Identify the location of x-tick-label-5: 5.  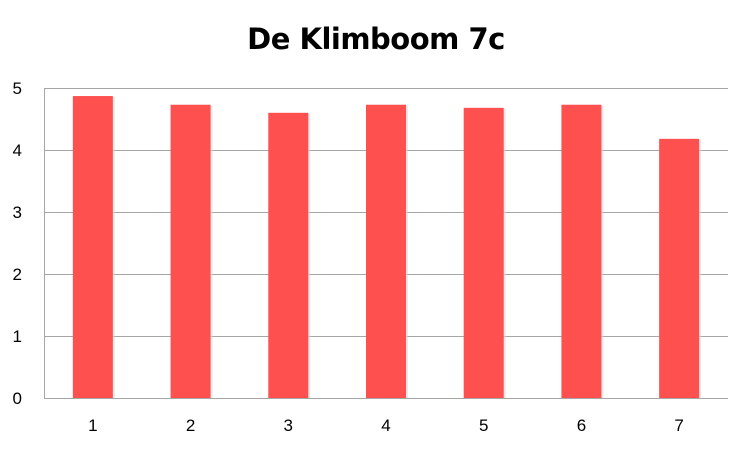
(483, 425).